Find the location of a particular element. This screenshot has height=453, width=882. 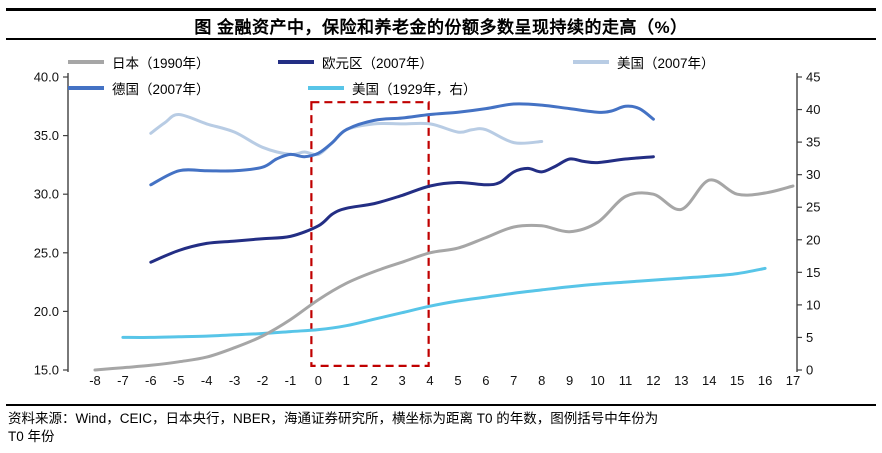

x-axis-tick-label: 4 is located at coordinates (429, 380).